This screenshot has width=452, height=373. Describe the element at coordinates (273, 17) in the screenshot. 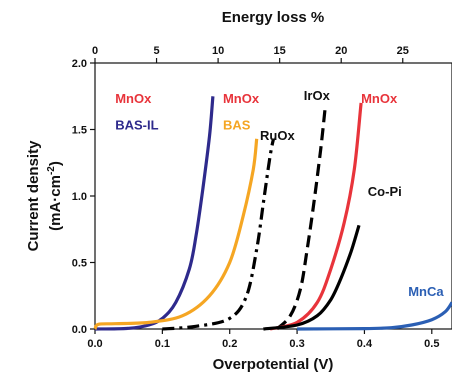

I see `top-axis-title: Energy loss %` at that location.